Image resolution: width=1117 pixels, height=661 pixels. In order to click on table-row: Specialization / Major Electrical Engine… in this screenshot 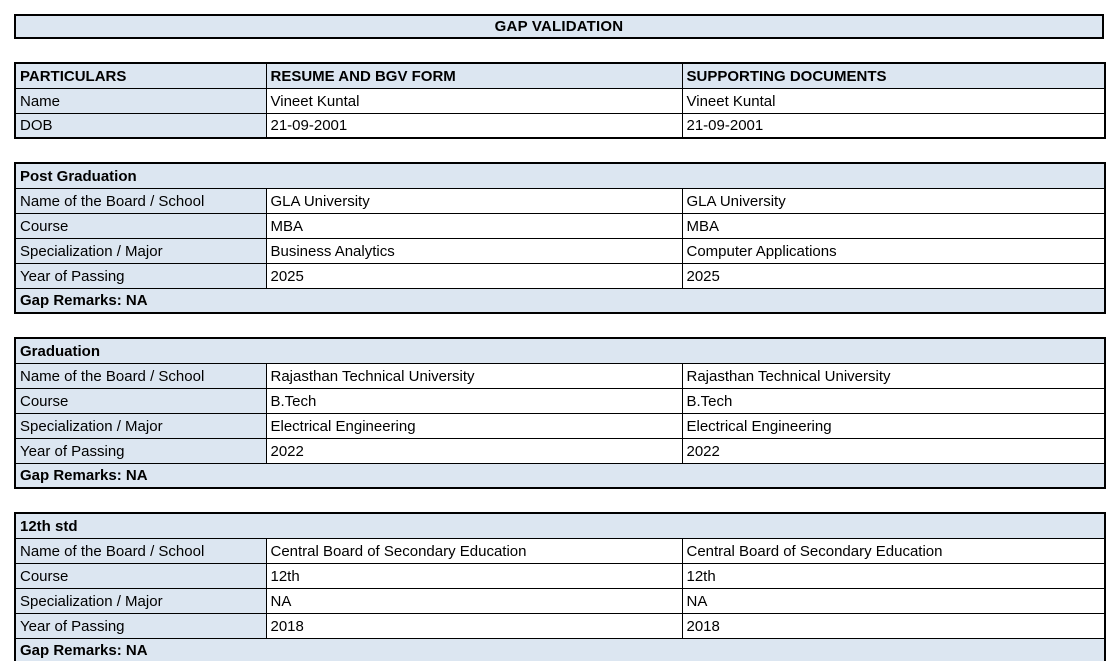, I will do `click(560, 425)`.